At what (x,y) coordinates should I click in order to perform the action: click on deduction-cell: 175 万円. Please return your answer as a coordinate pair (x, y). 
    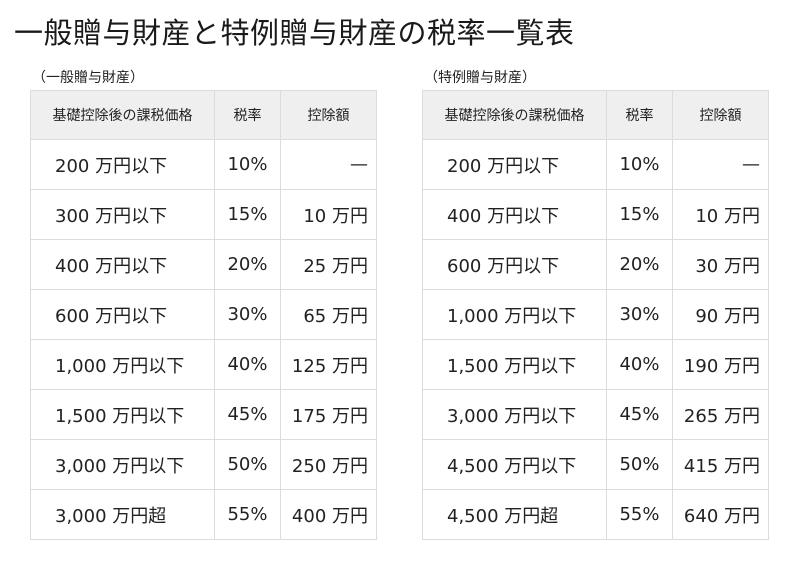
    Looking at the image, I should click on (328, 414).